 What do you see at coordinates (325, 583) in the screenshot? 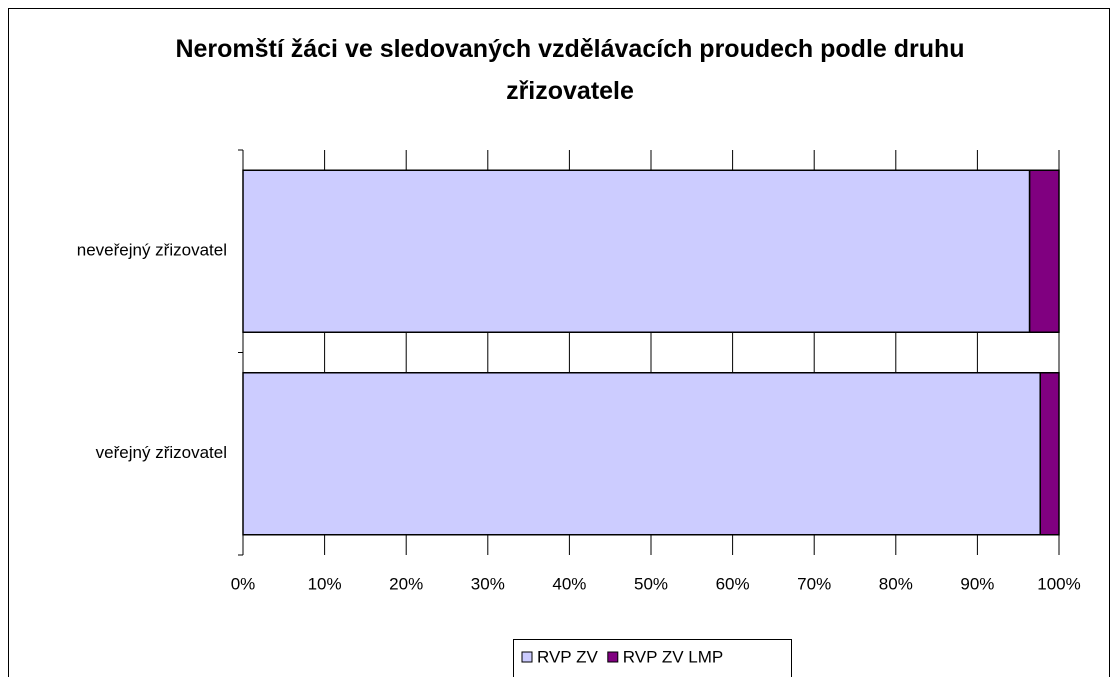
I see `x-tick-label: 10%` at bounding box center [325, 583].